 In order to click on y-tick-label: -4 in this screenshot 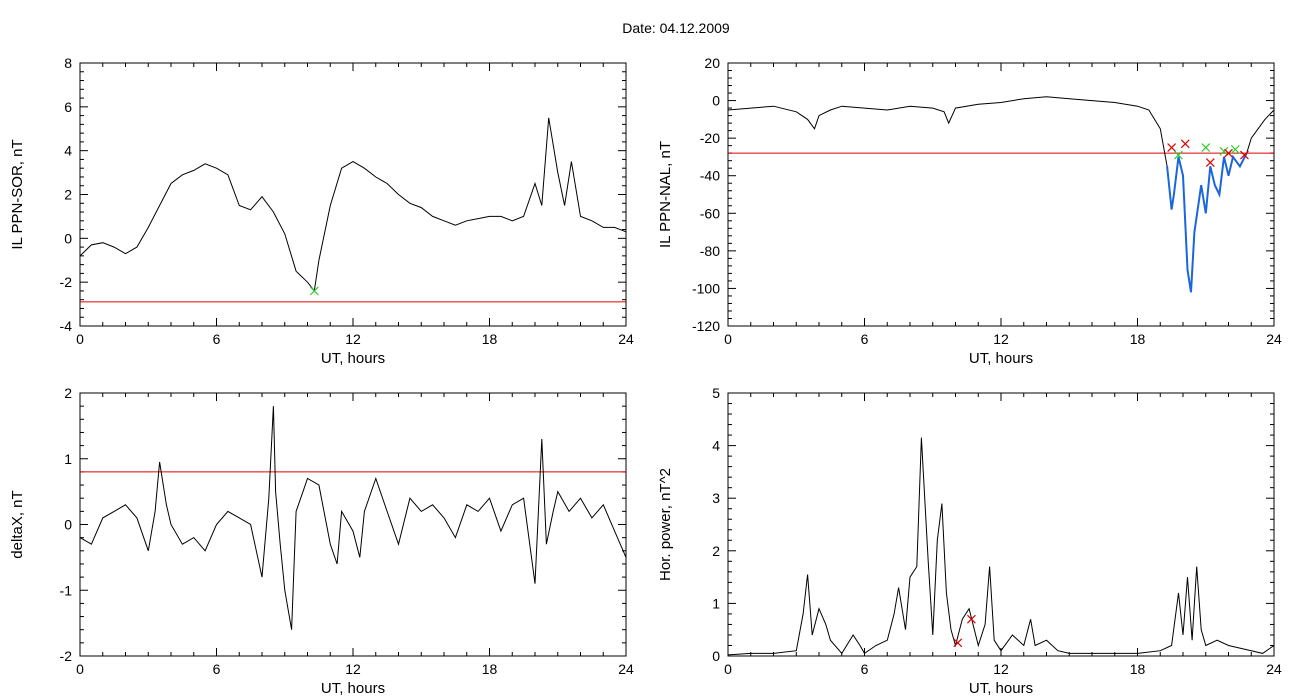, I will do `click(66, 326)`.